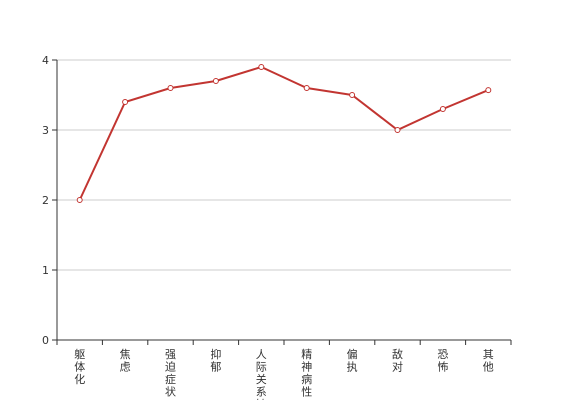 The image size is (567, 404). I want to click on y-tick-labels: 0 1 2 3 4, so click(45, 200).